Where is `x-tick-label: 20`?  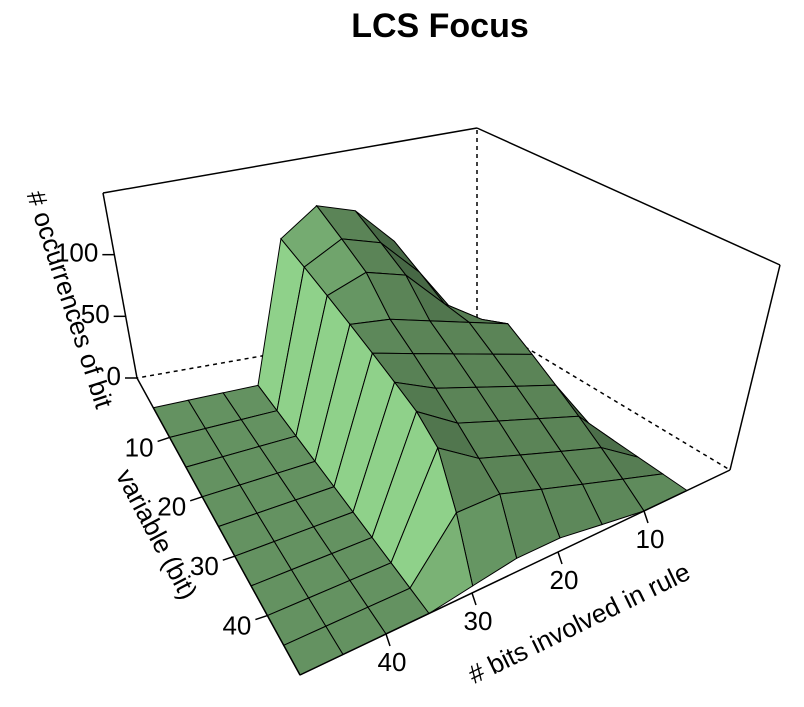
x-tick-label: 20 is located at coordinates (564, 580).